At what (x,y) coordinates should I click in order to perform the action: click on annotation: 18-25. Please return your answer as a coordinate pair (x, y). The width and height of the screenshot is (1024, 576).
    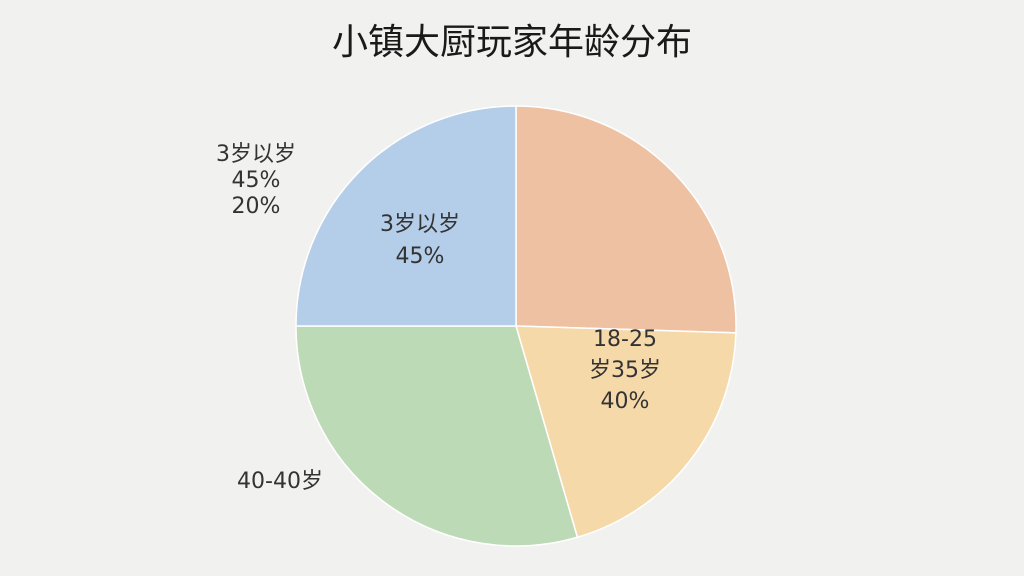
    Looking at the image, I should click on (625, 339).